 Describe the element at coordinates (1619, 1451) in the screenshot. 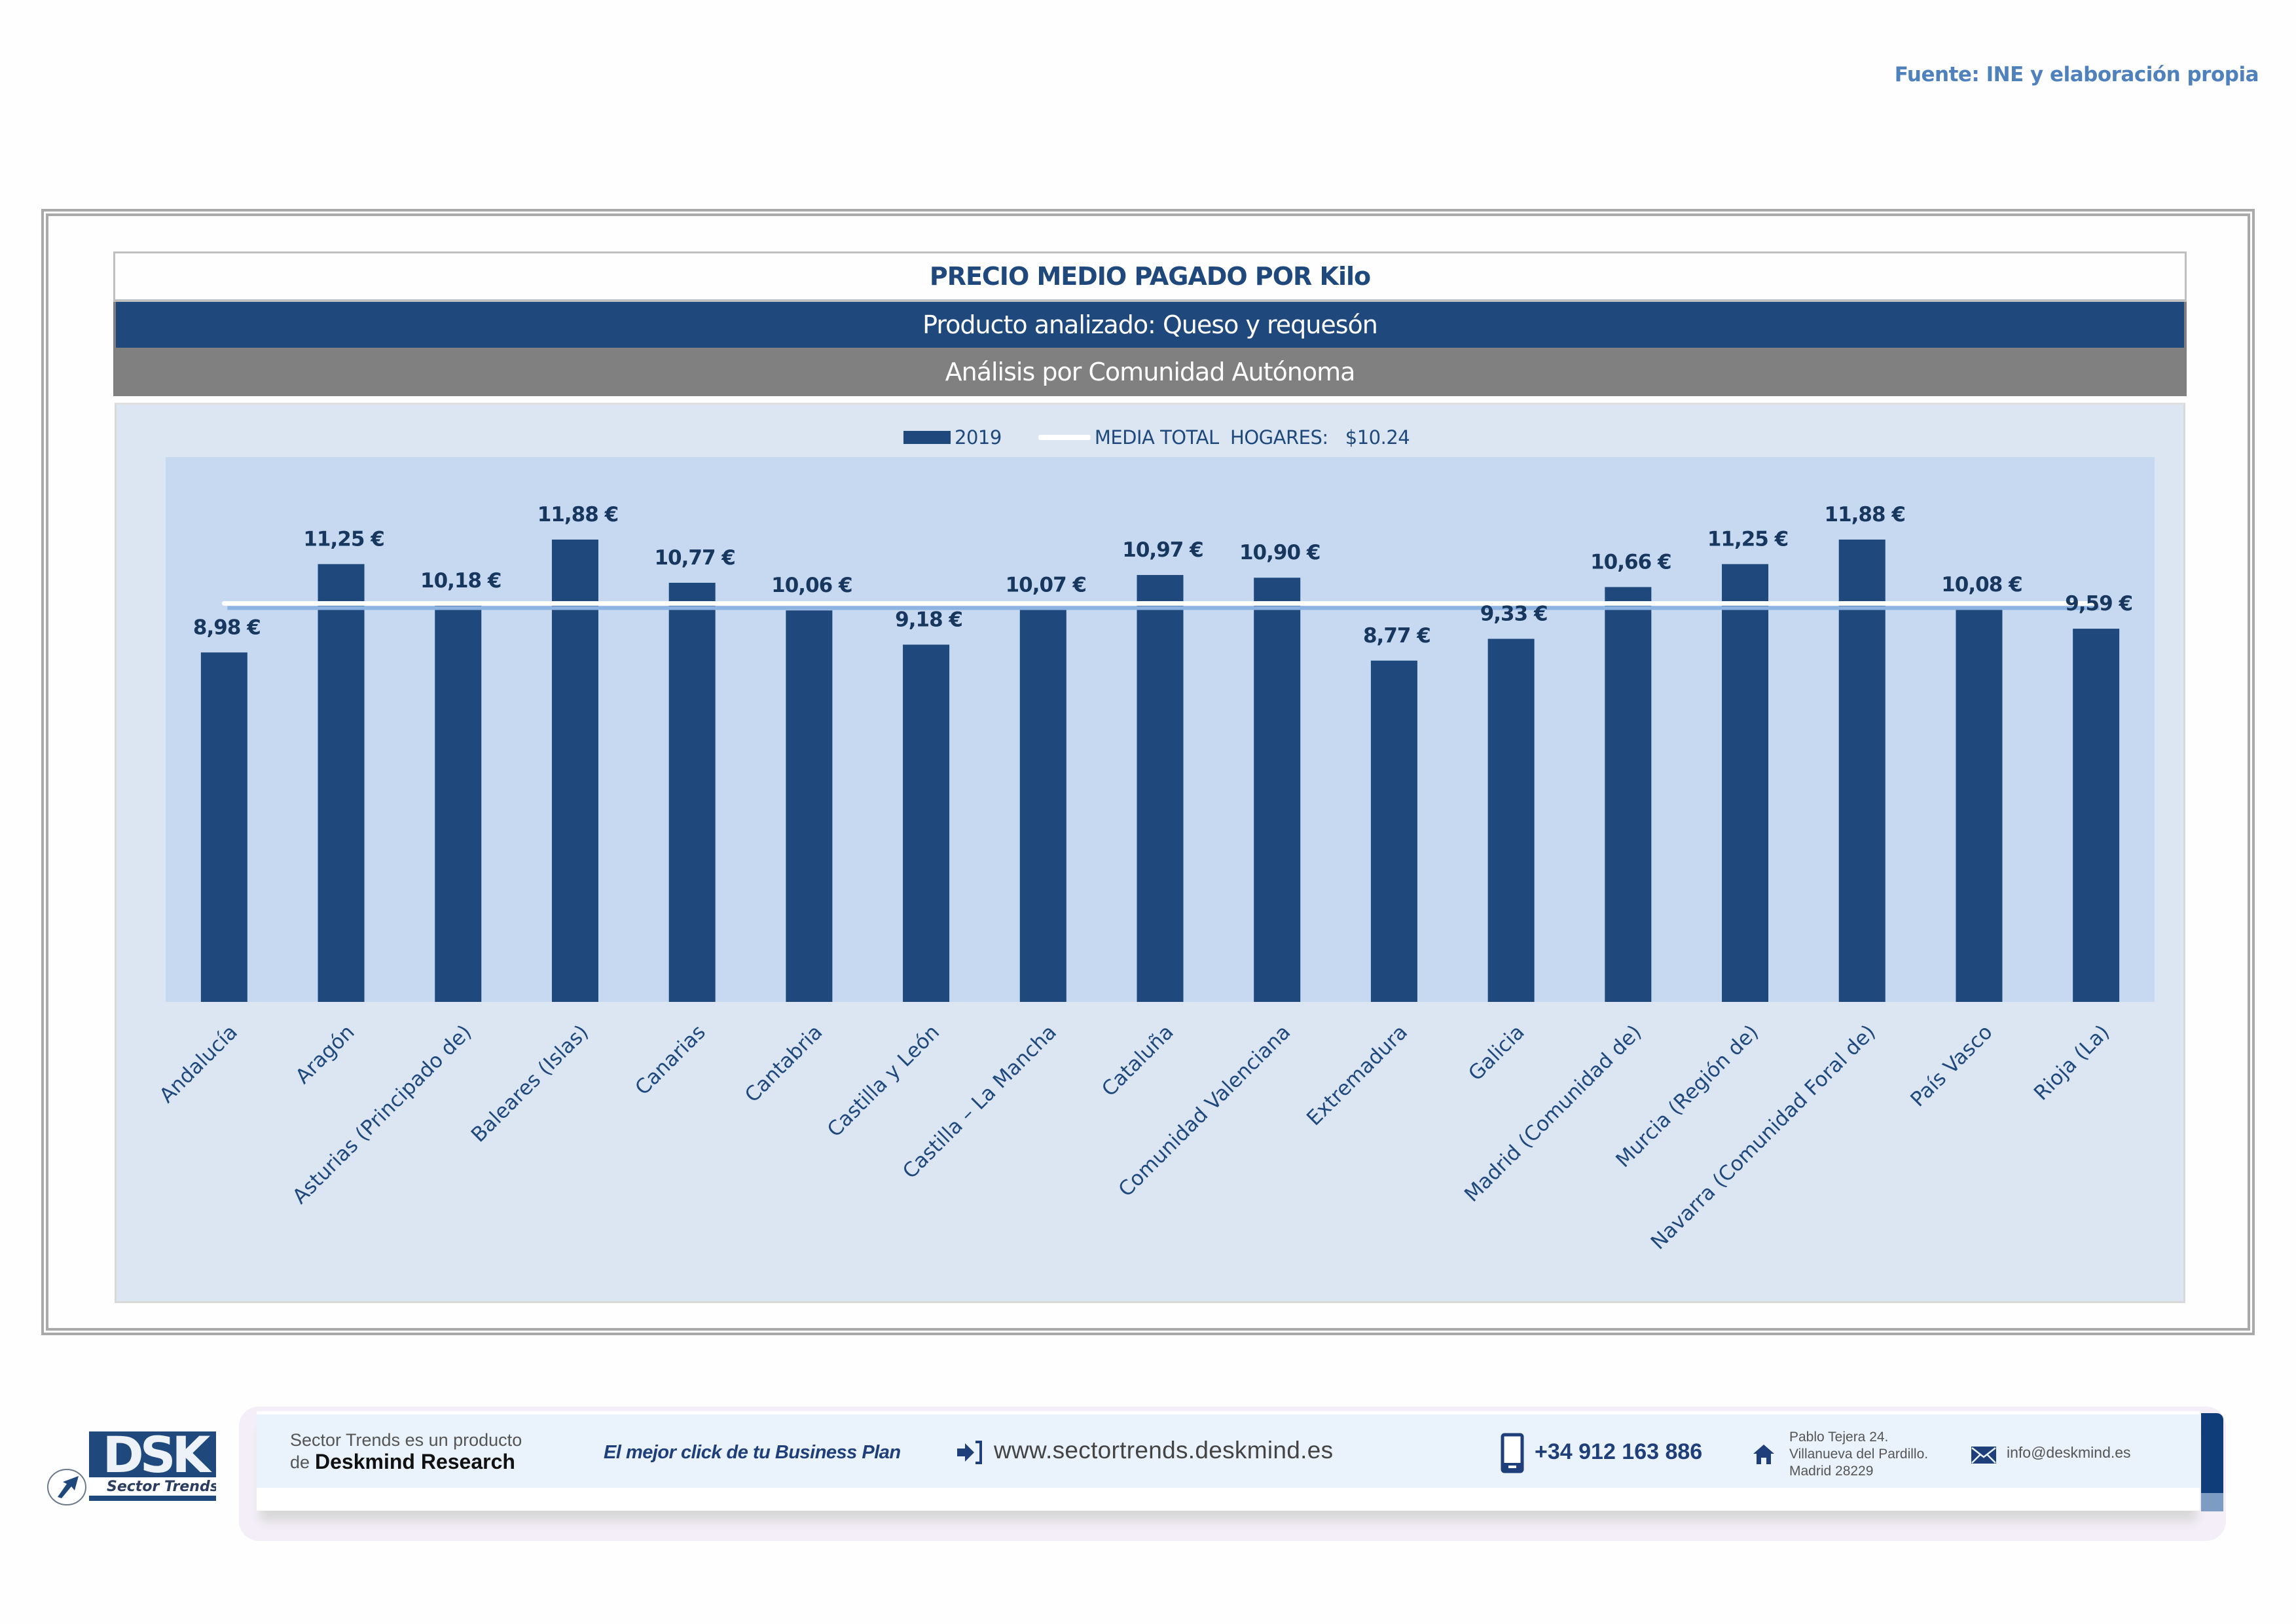

I see `footer-phone: +34 912 163 886` at that location.